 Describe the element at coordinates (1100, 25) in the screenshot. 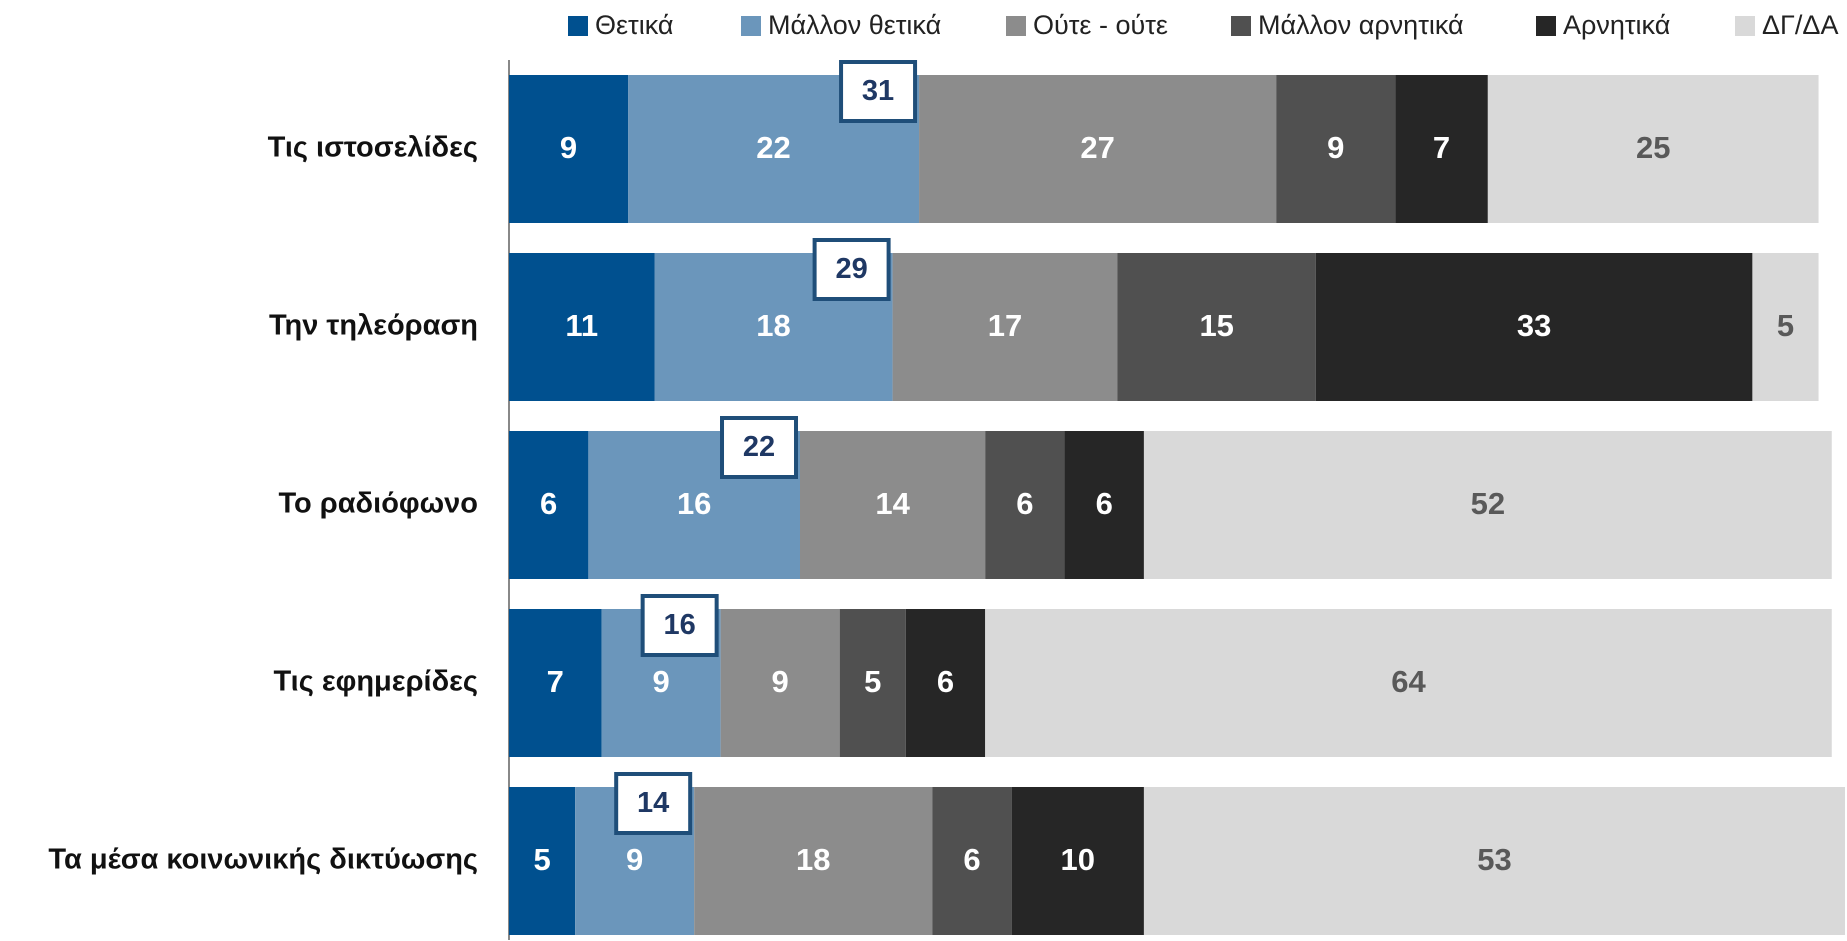

I see `legend-label: Ούτε - ούτε` at that location.